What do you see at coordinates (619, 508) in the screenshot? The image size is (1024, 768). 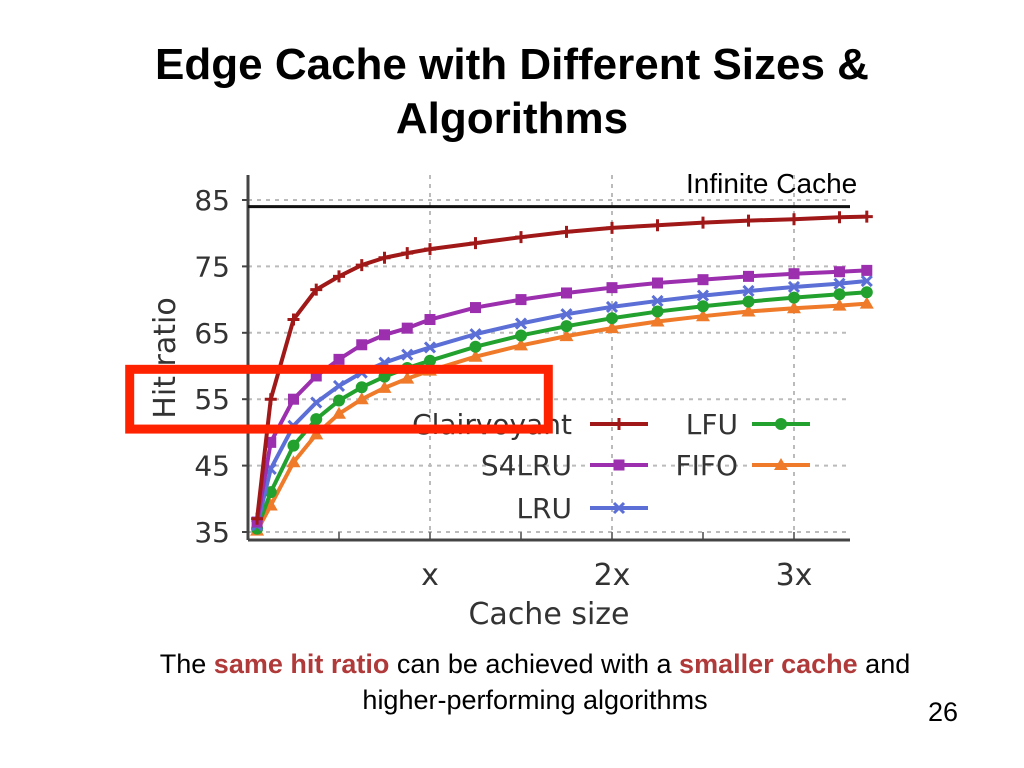 I see `legend-marker-lru` at bounding box center [619, 508].